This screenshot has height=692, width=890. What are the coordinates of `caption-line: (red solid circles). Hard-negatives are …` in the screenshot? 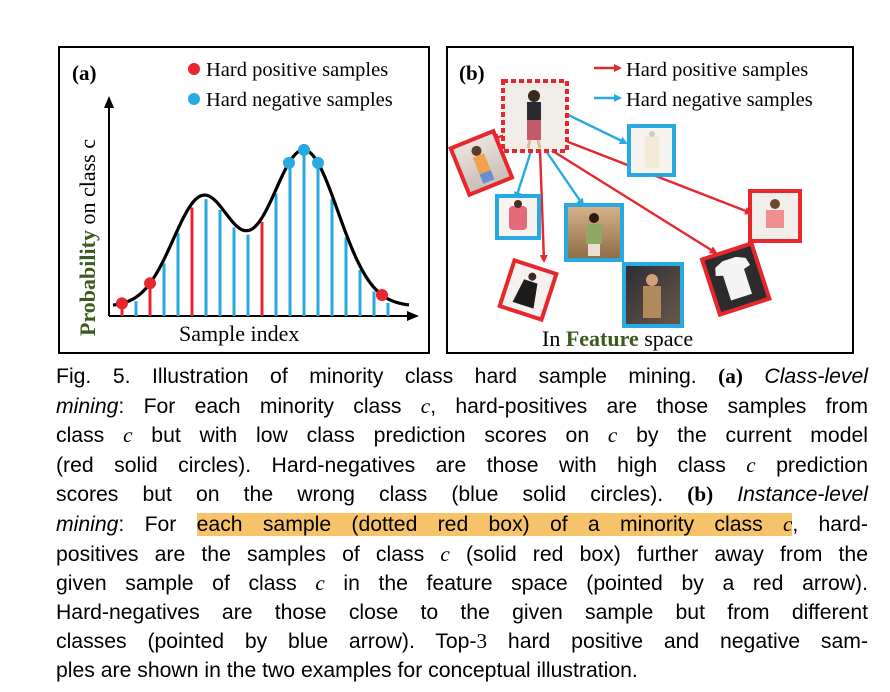 It's located at (462, 464).